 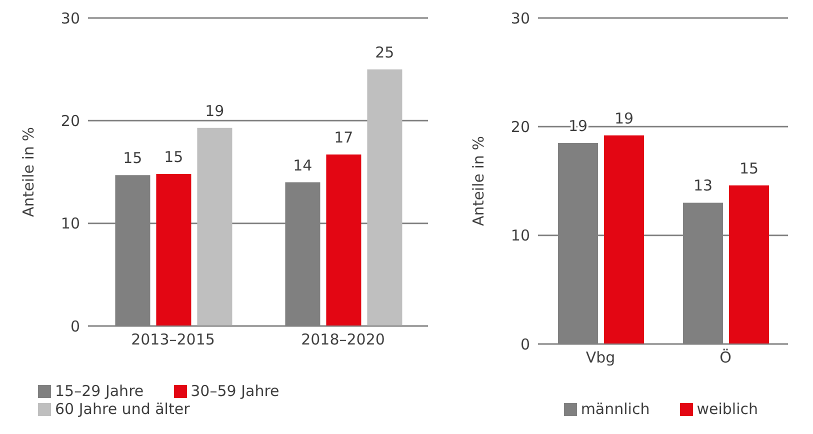 I want to click on data-label: 14, so click(x=302, y=165).